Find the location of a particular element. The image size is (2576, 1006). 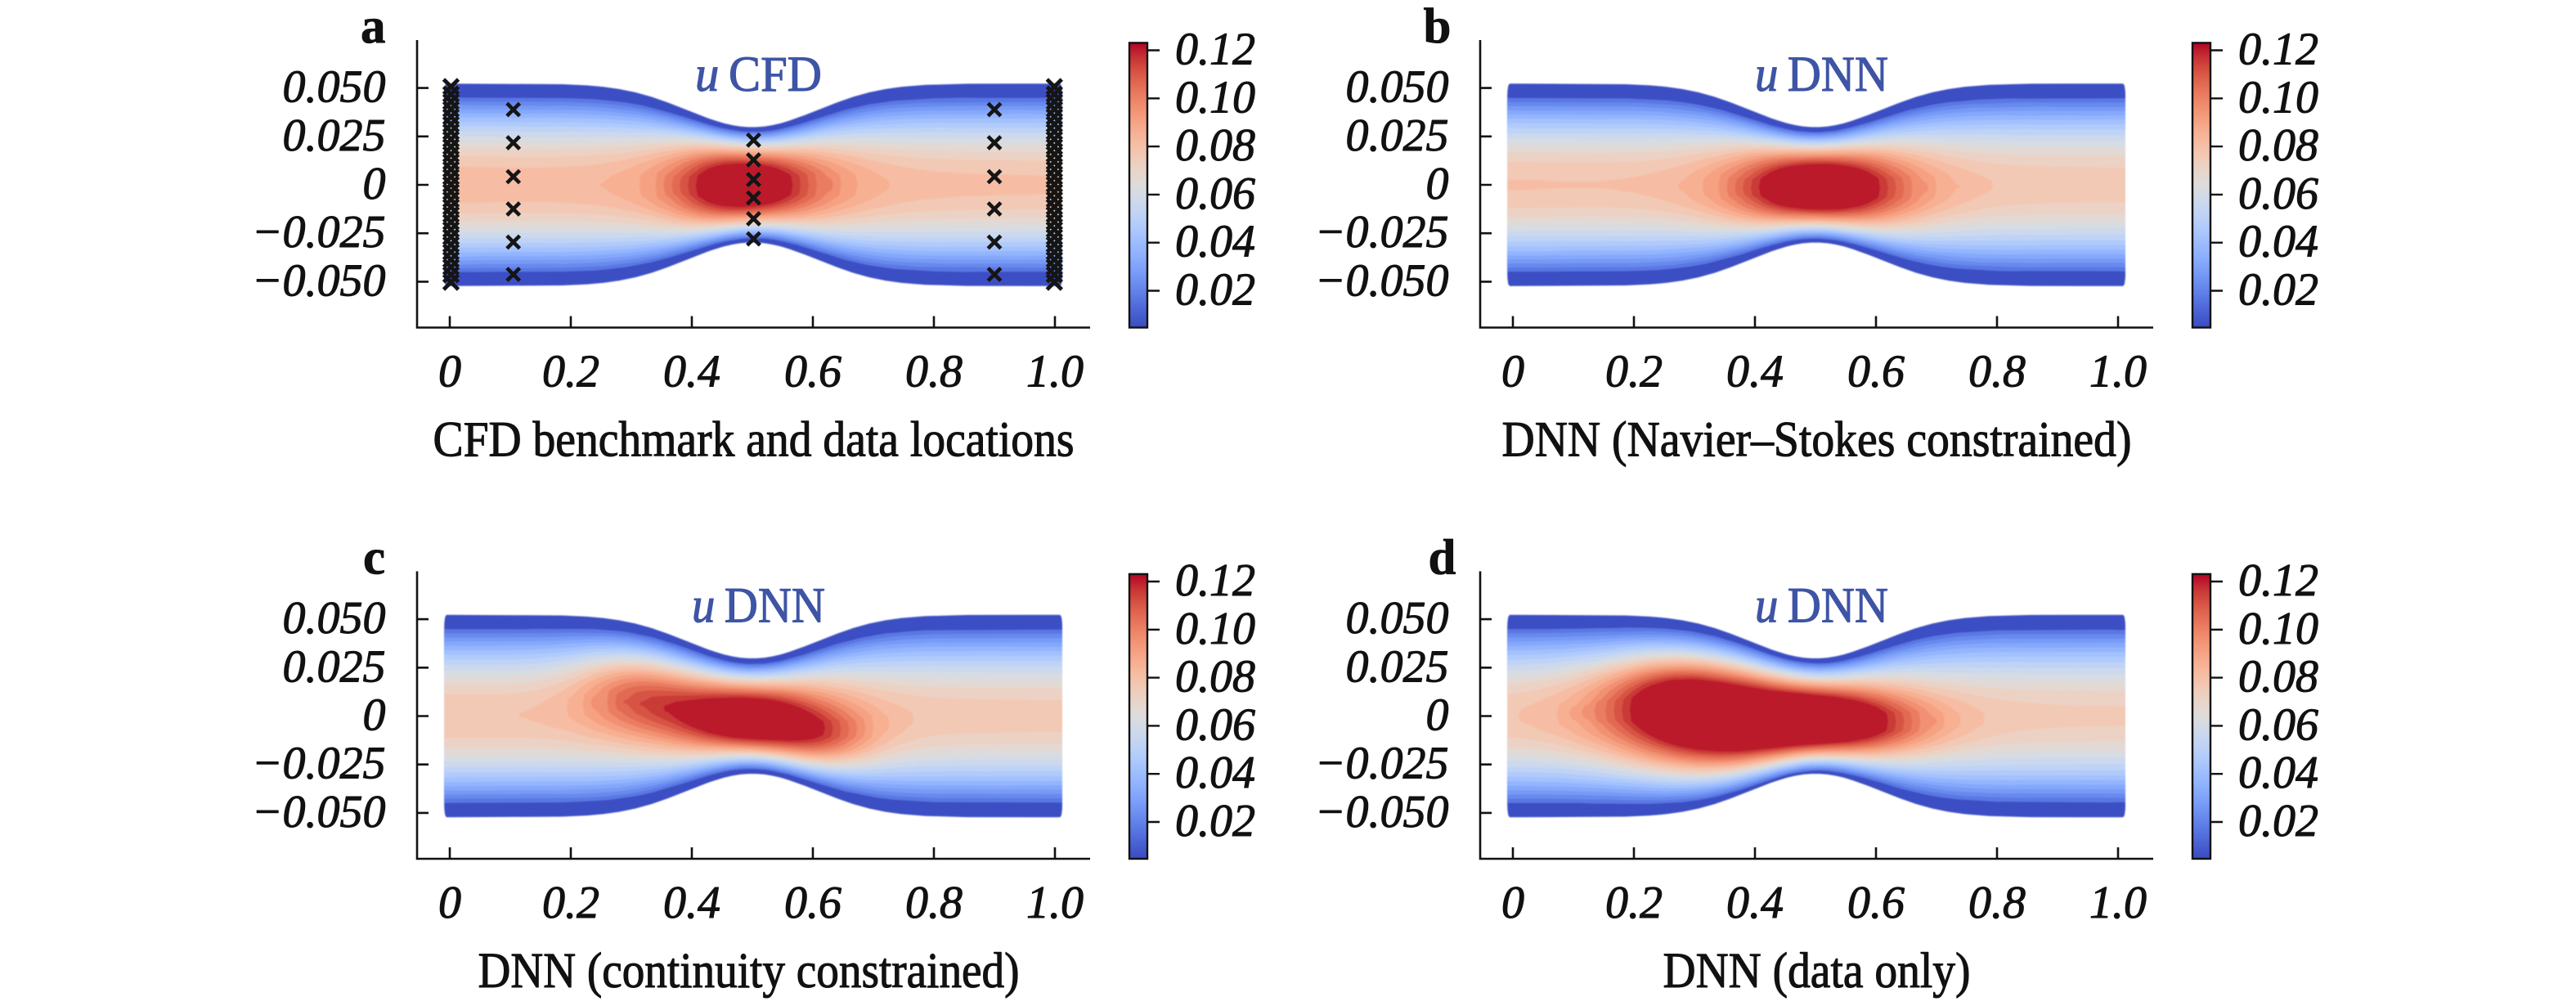

svg-text: d is located at coordinates (1442, 558).